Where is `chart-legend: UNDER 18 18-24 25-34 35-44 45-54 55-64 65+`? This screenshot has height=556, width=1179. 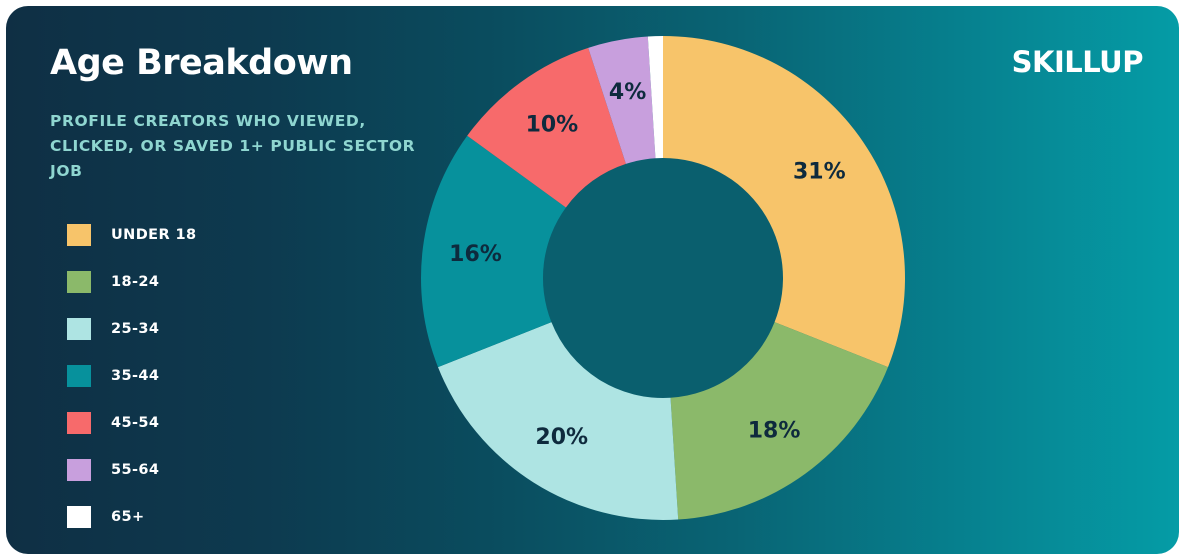
chart-legend: UNDER 18 18-24 25-34 35-44 45-54 55-64 65+ is located at coordinates (131, 375).